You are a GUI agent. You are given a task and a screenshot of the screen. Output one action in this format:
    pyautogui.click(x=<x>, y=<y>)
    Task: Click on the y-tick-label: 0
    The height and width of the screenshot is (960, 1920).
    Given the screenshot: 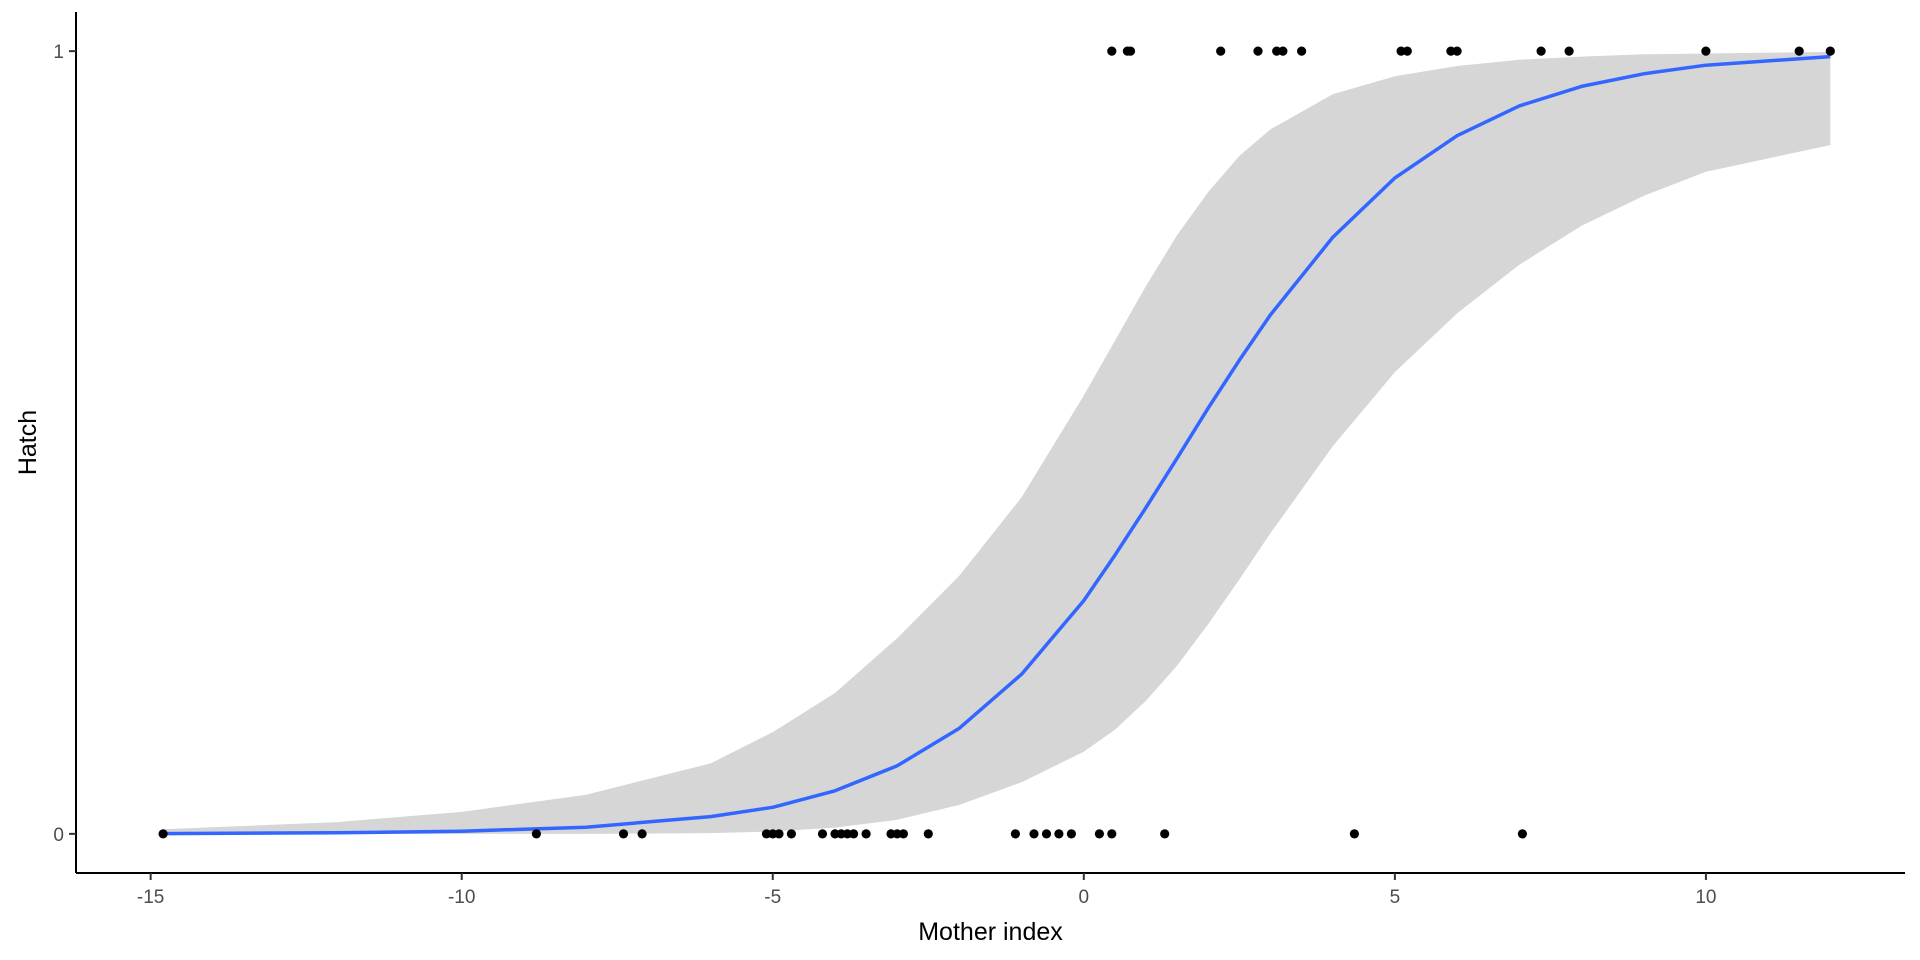 What is the action you would take?
    pyautogui.click(x=58, y=835)
    